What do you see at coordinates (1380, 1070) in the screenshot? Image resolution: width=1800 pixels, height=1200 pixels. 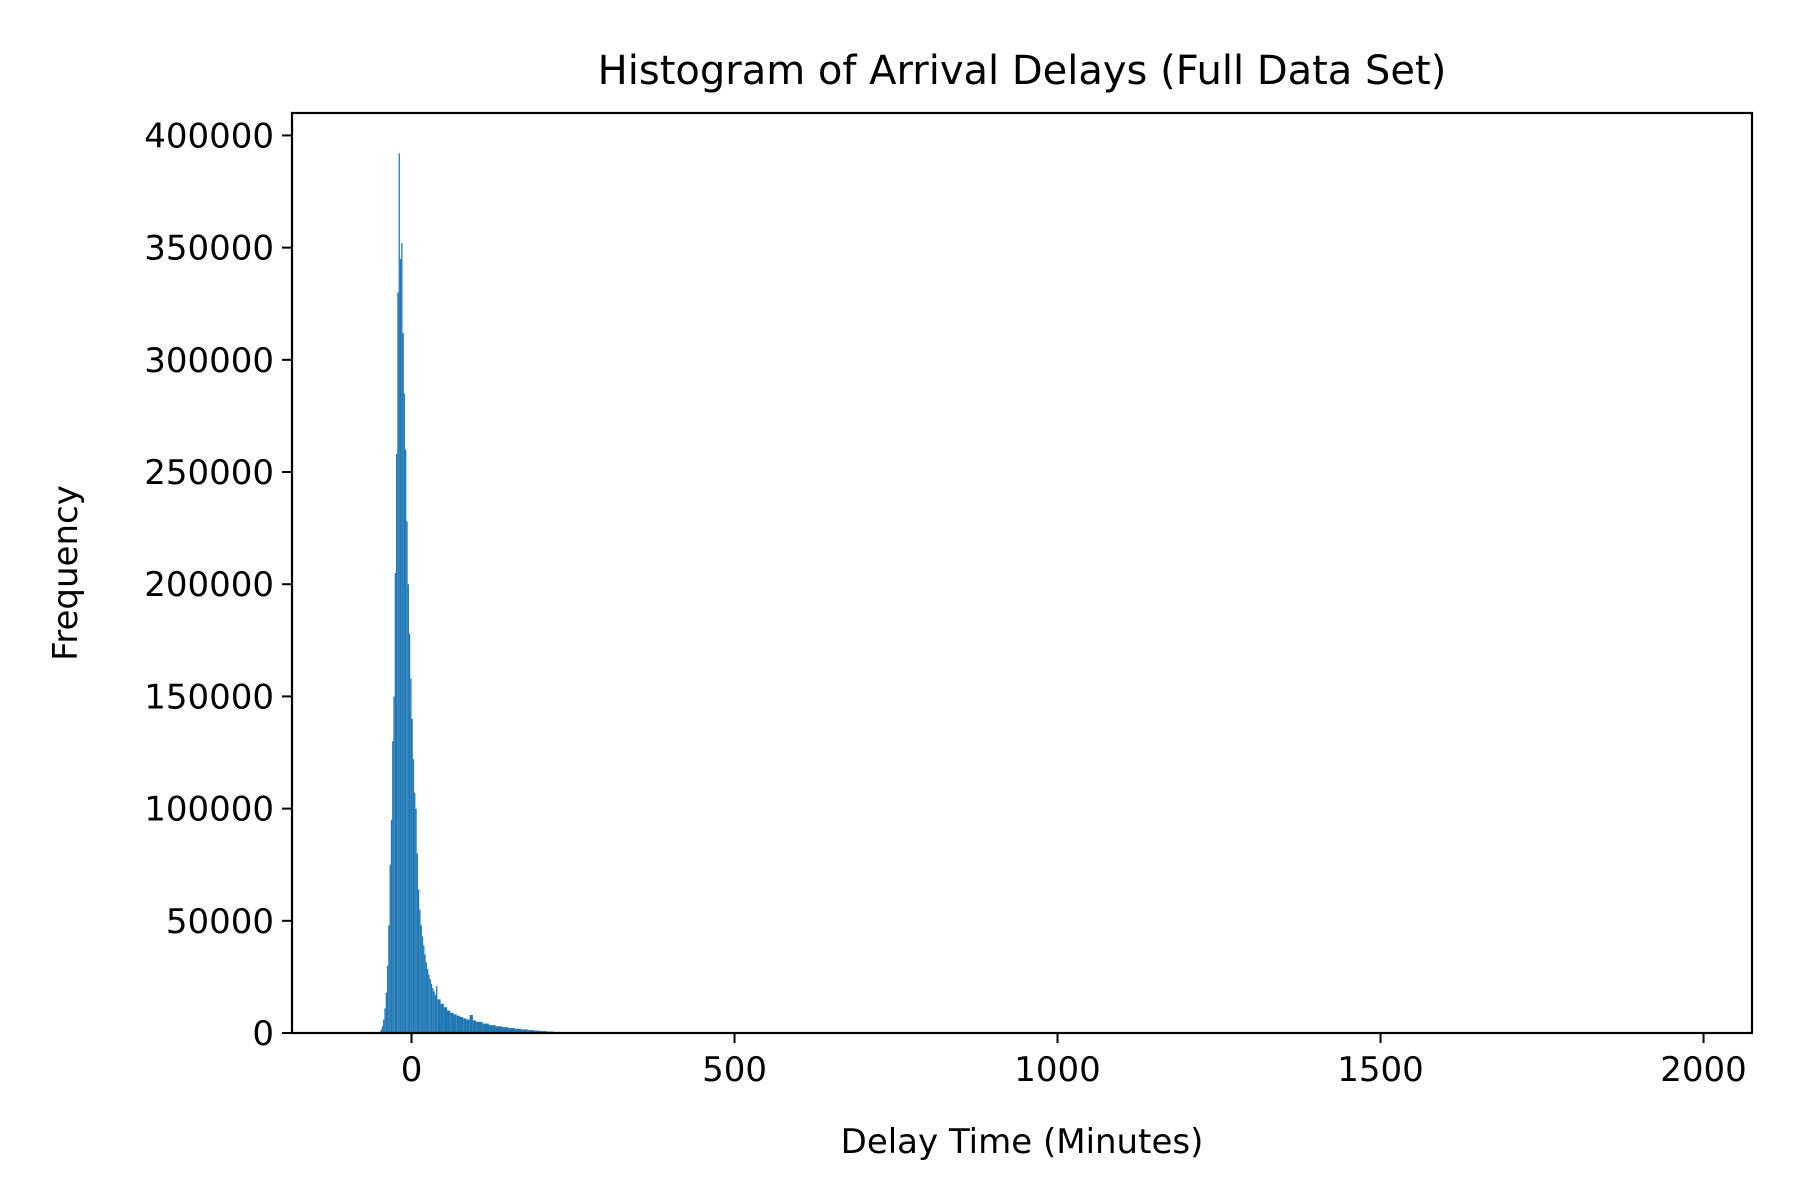 I see `x-tick-label: 1500` at bounding box center [1380, 1070].